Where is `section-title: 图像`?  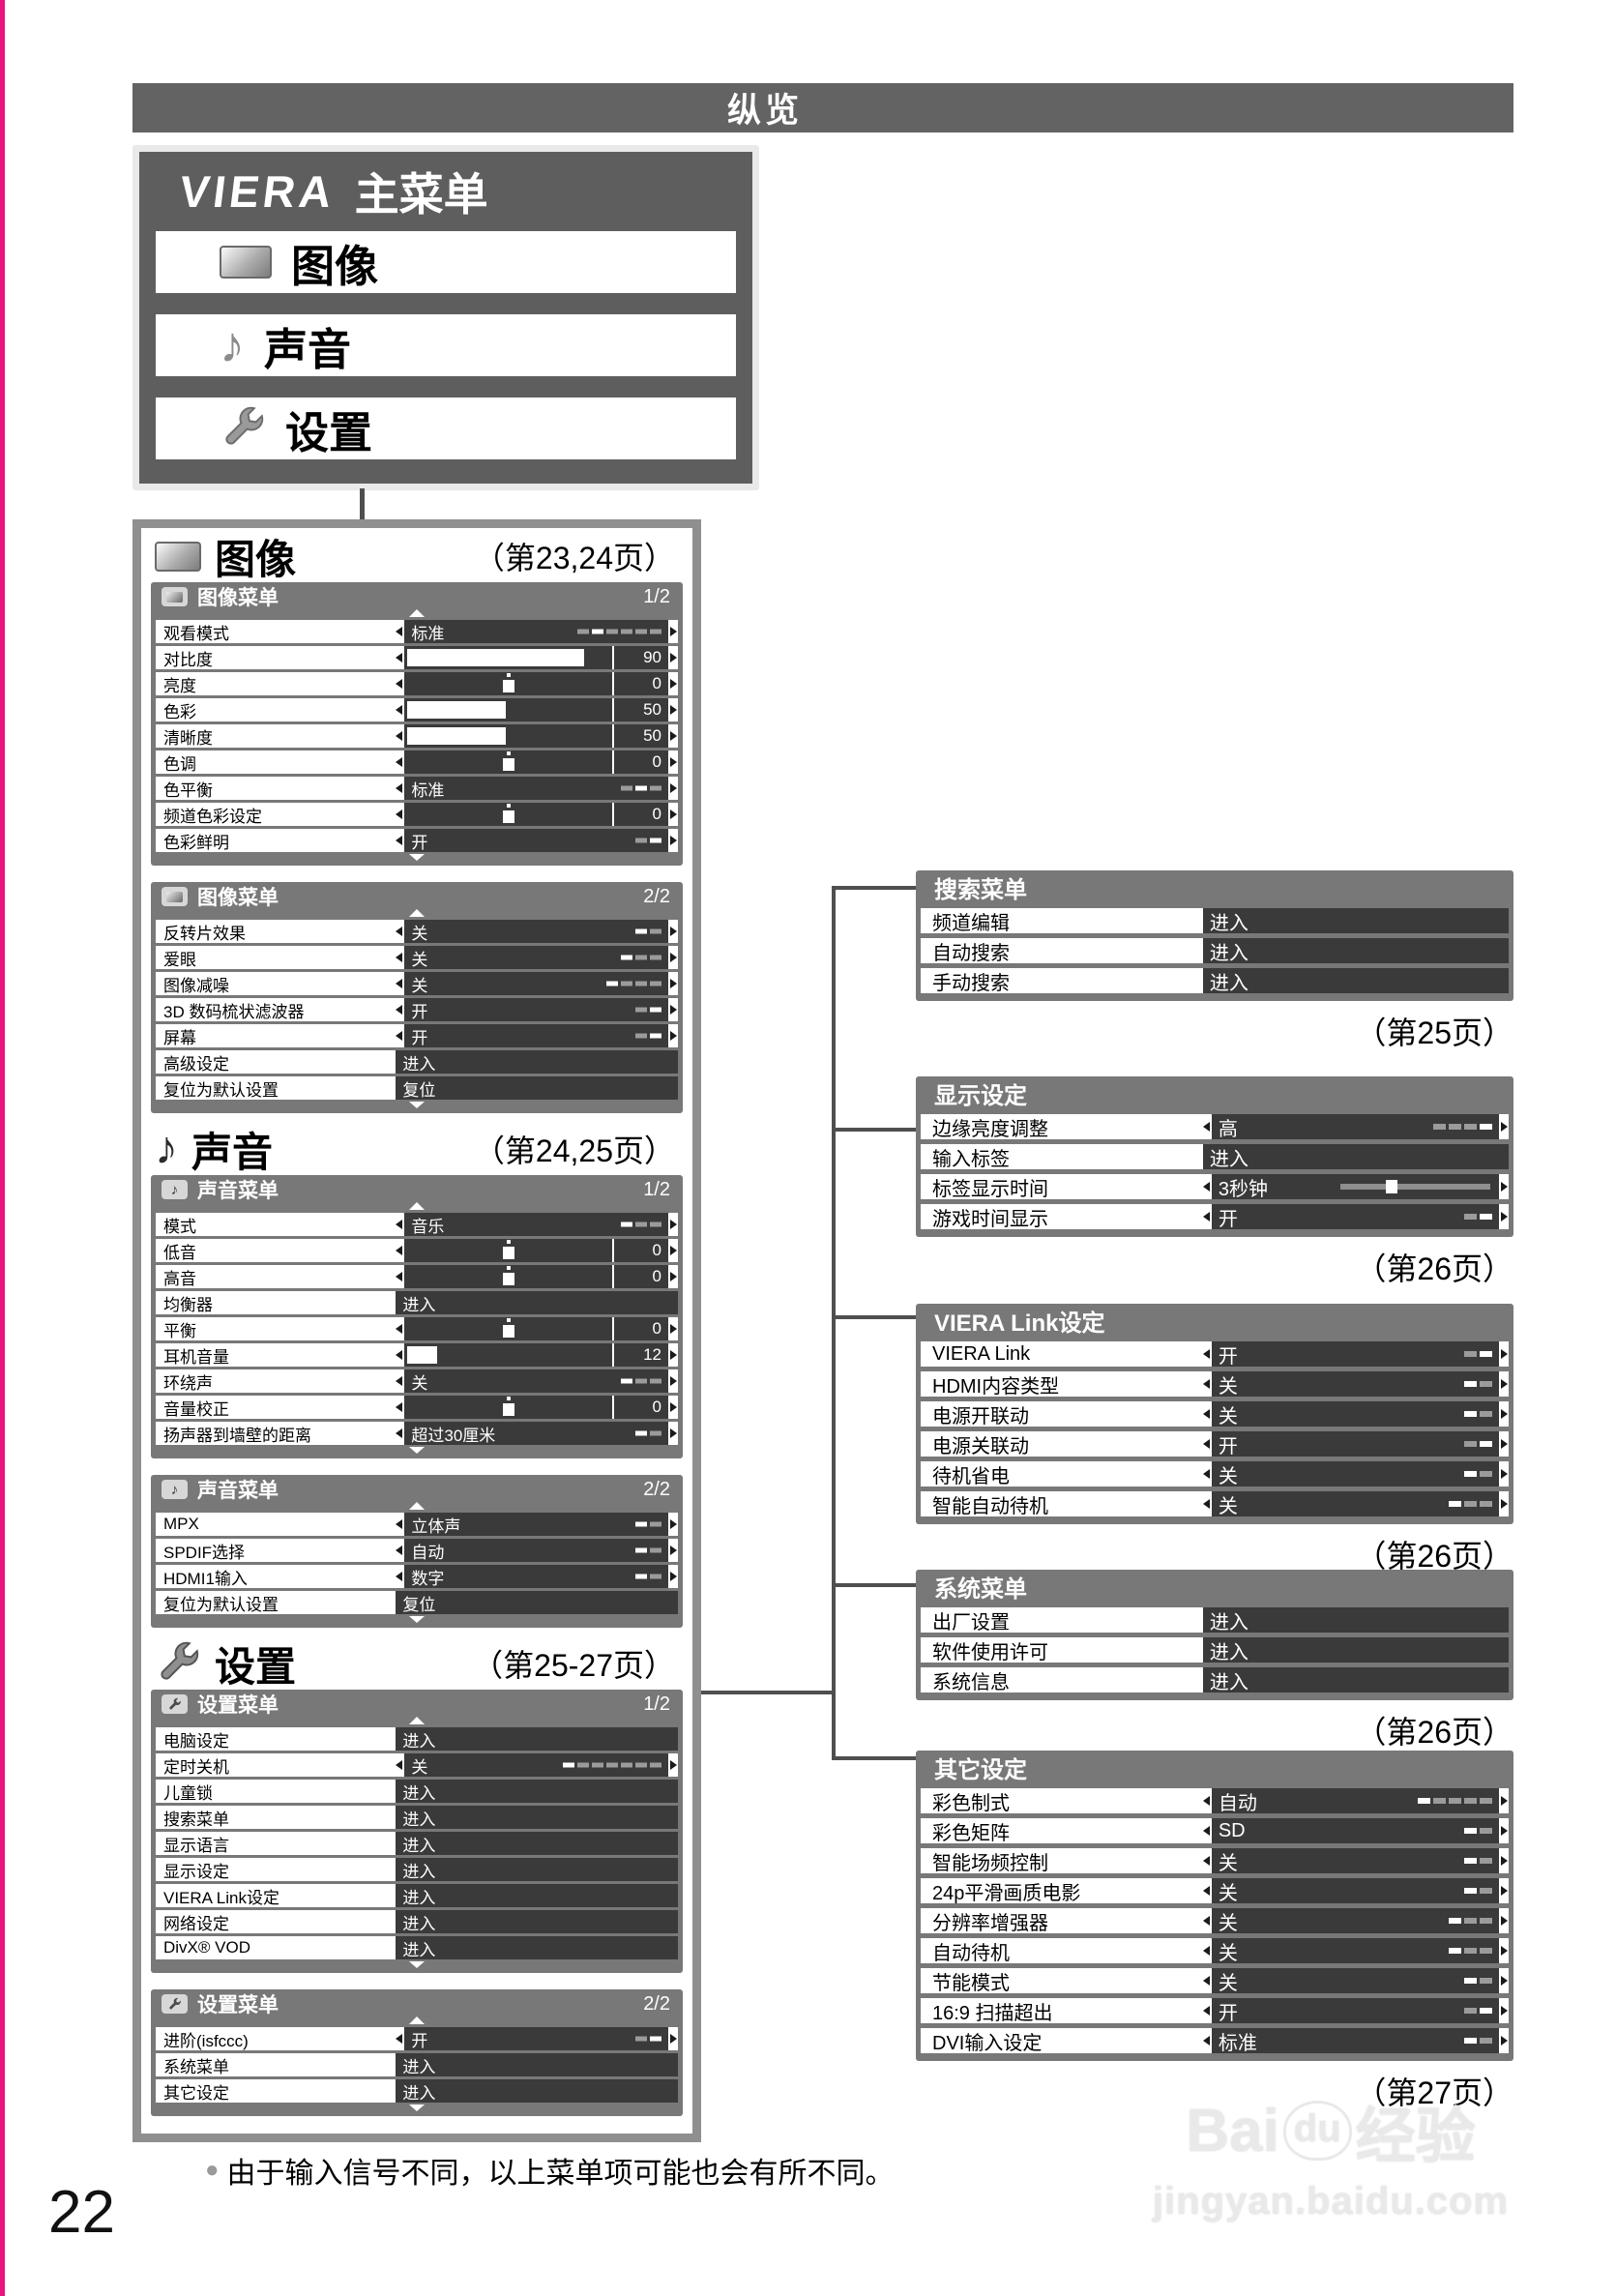 section-title: 图像 is located at coordinates (256, 559).